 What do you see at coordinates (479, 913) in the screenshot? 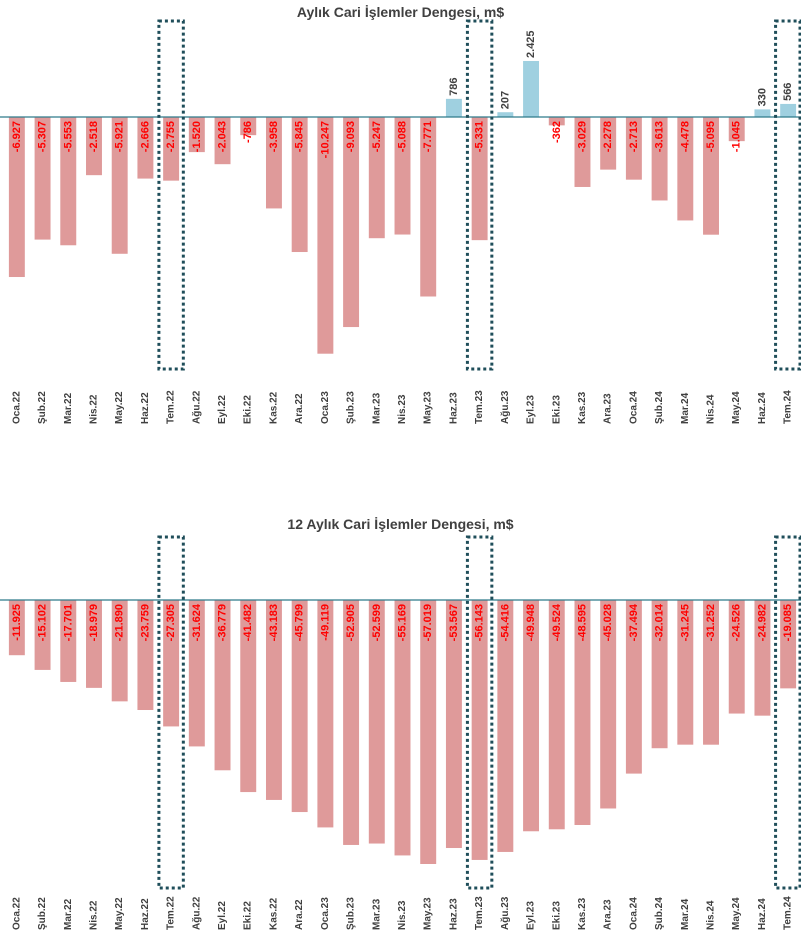
I see `category-label-Tem.23: Tem.23` at bounding box center [479, 913].